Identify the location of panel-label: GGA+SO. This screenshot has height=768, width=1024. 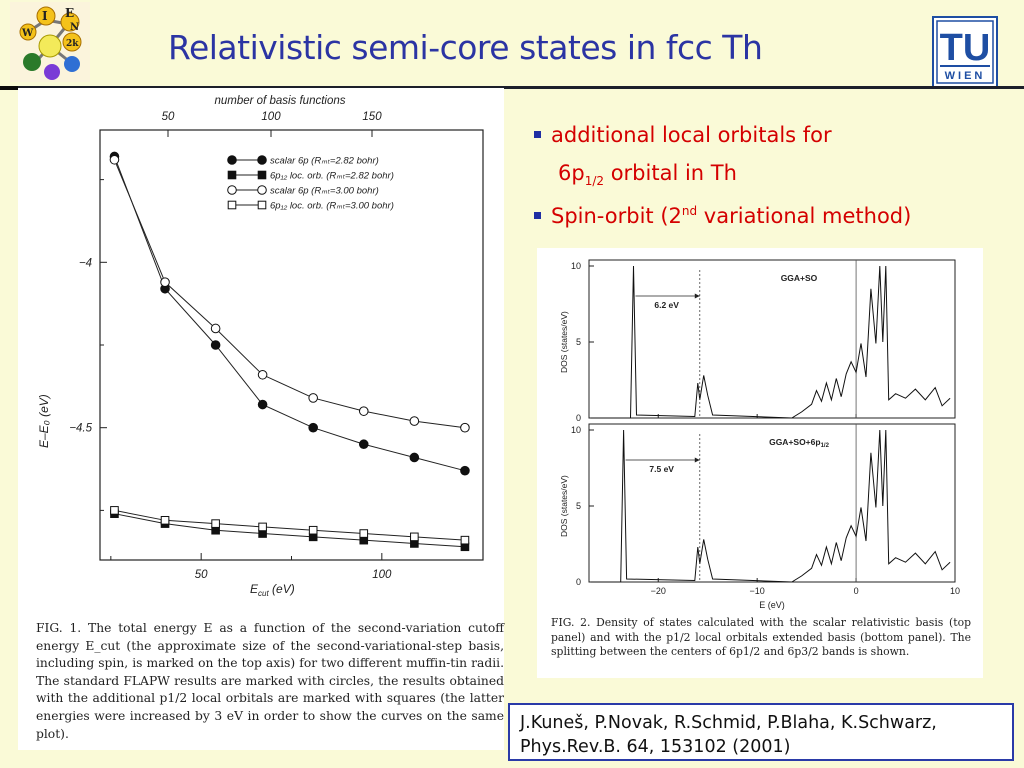
(799, 278).